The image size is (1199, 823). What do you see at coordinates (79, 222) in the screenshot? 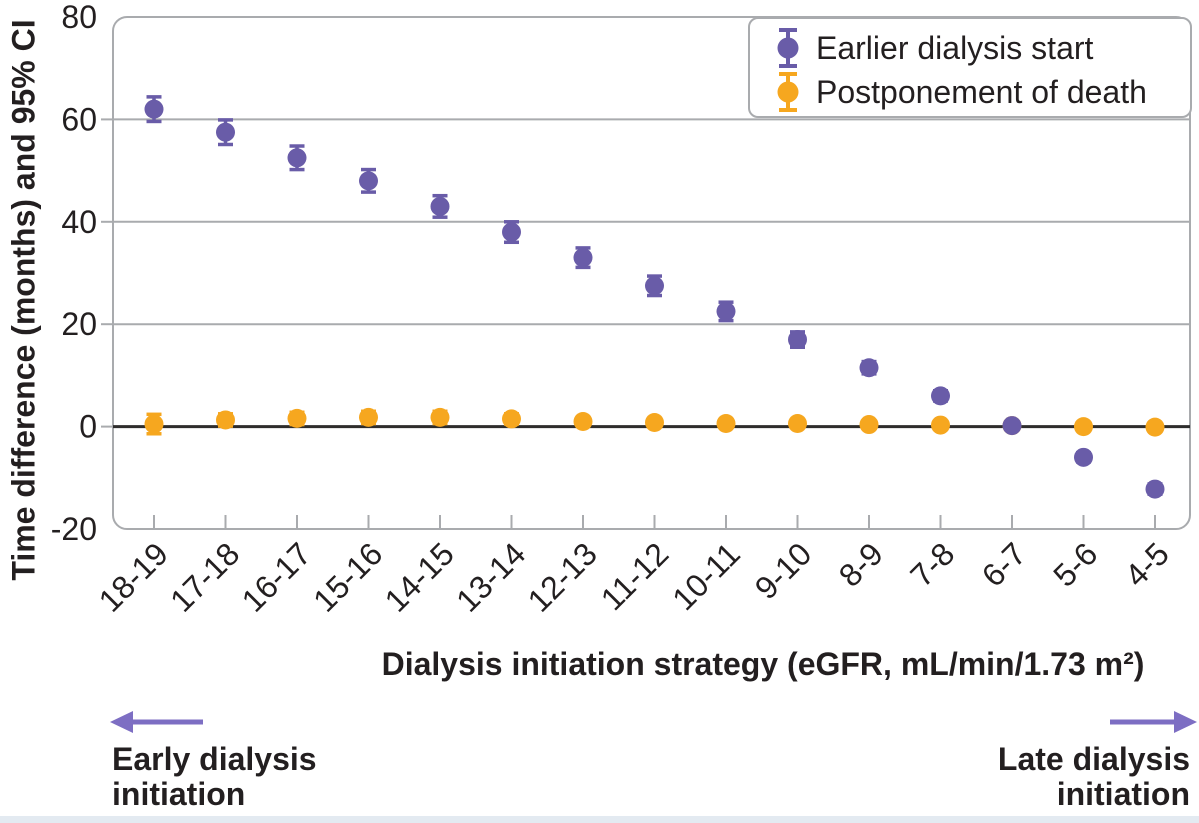
I see `y-tick-label: 40` at bounding box center [79, 222].